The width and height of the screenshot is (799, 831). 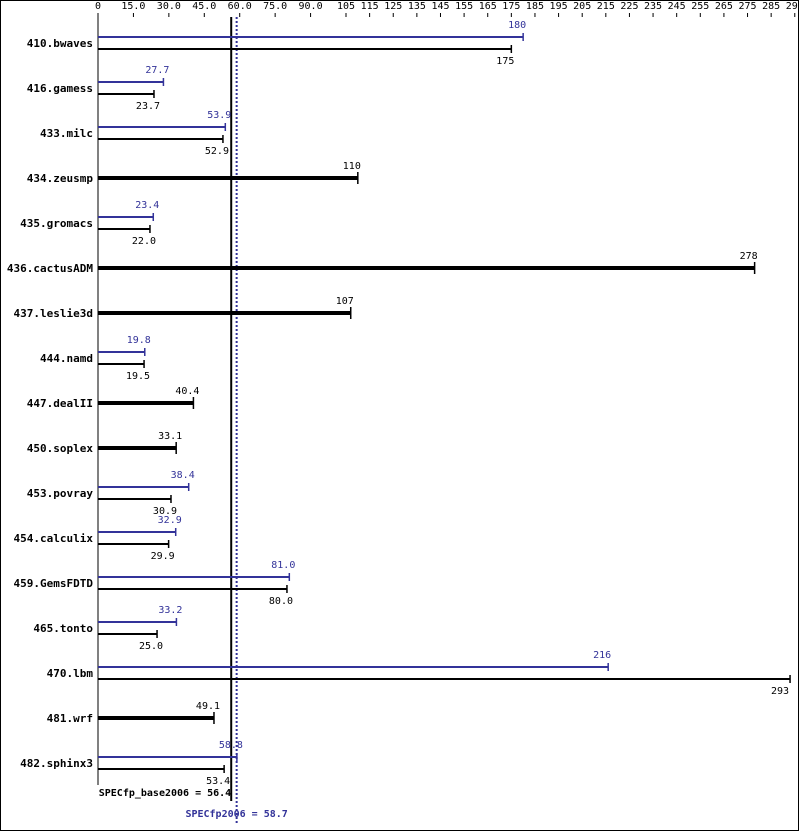 I want to click on value-label: 33.1, so click(x=170, y=436).